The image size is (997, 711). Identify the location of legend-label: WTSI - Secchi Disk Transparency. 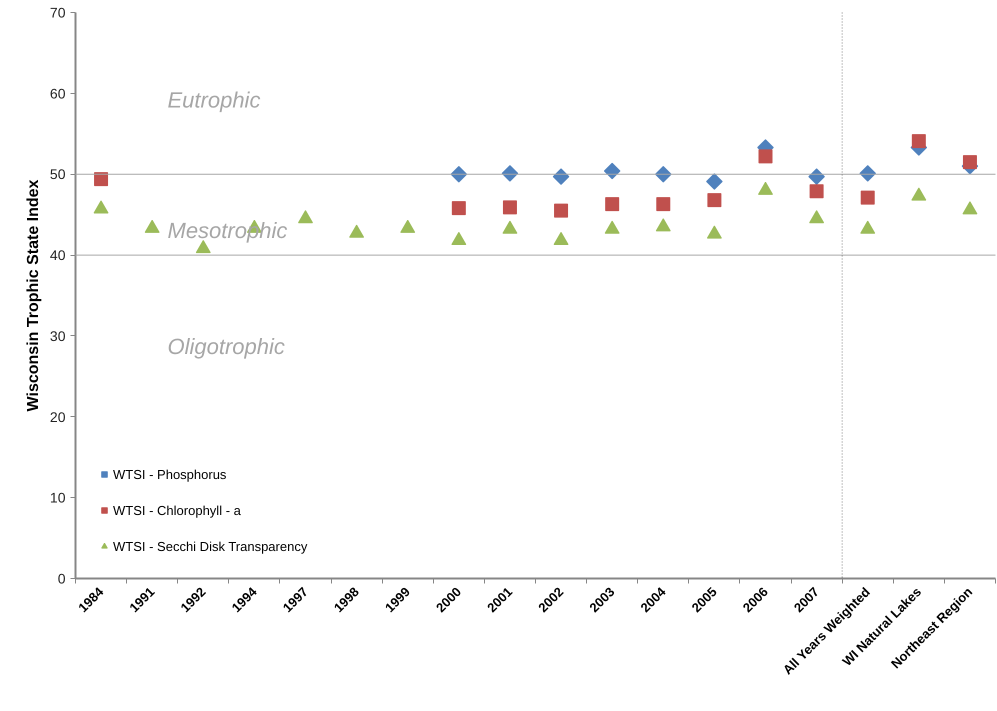
(210, 546).